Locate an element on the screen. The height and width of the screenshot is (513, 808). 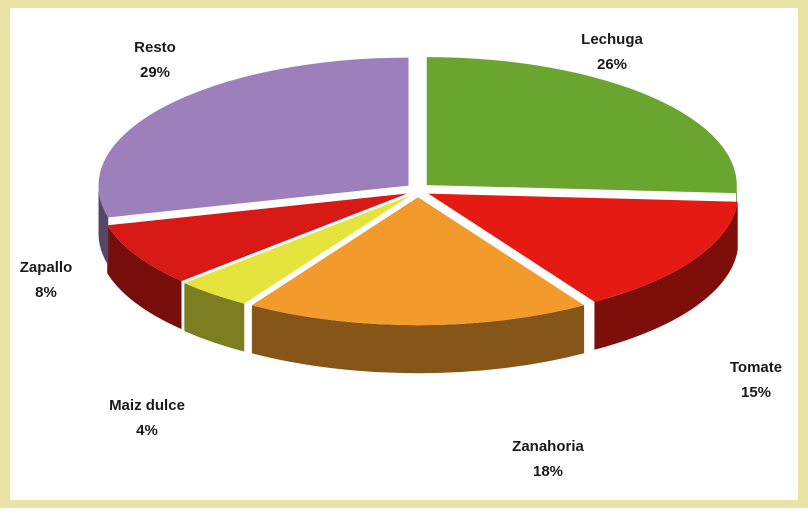
slice-label: Lechuga is located at coordinates (612, 39).